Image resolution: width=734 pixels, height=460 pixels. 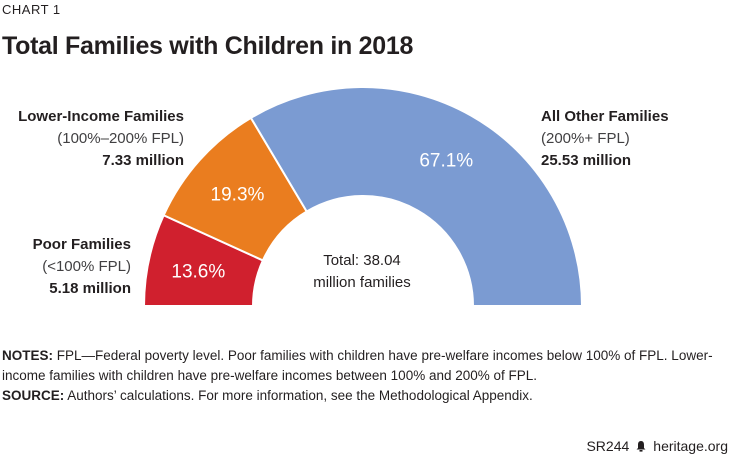 I want to click on slice-label-lower-income-families: 19.3%, so click(x=238, y=195).